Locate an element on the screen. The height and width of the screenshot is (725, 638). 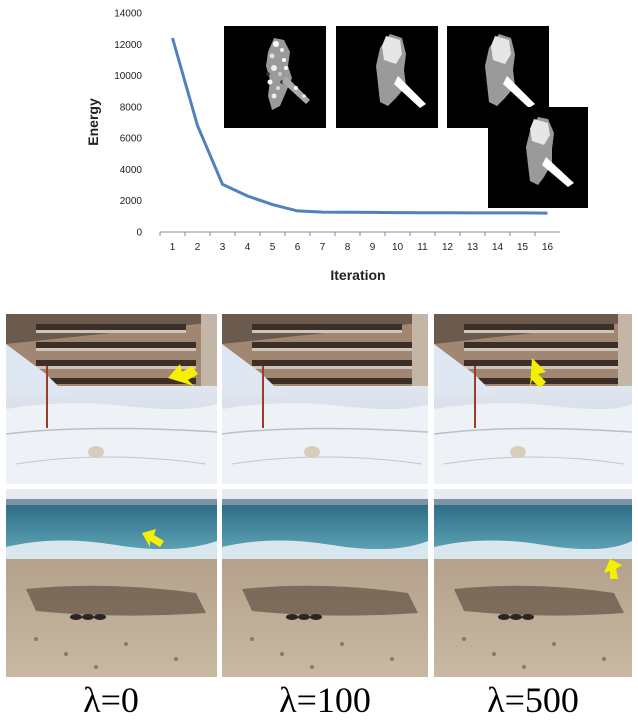
label-lambda-0: λ=0 is located at coordinates (111, 700).